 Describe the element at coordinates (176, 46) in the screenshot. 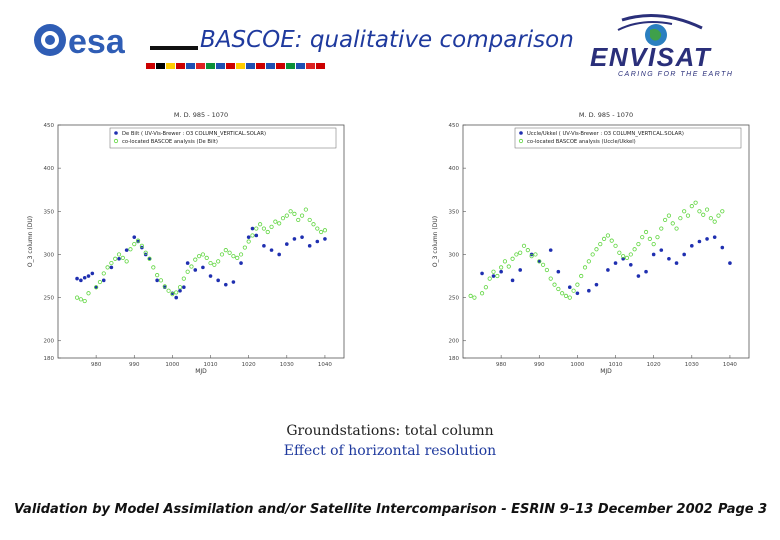

I see `esa-logo: esa` at that location.